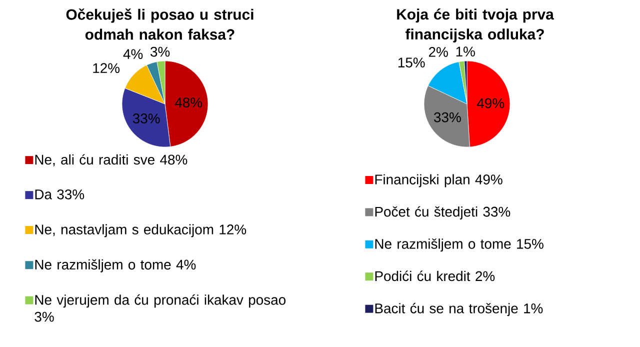  What do you see at coordinates (465, 51) in the screenshot?
I see `data-label: 1%` at bounding box center [465, 51].